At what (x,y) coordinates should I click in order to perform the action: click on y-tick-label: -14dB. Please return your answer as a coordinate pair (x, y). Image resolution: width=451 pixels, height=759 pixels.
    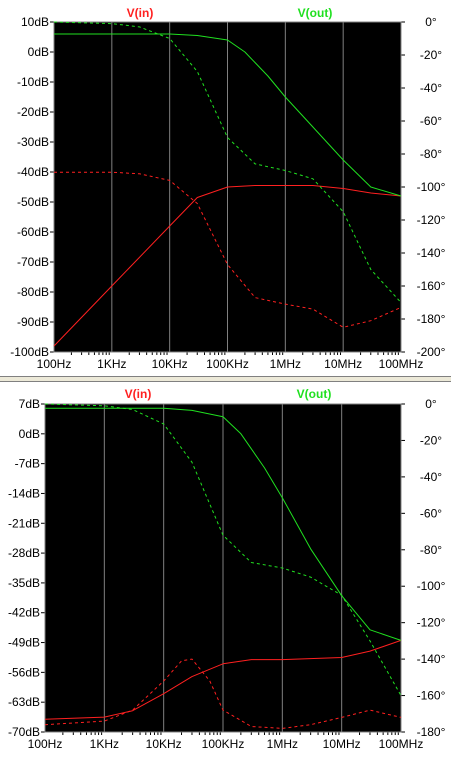
    Looking at the image, I should click on (24, 493).